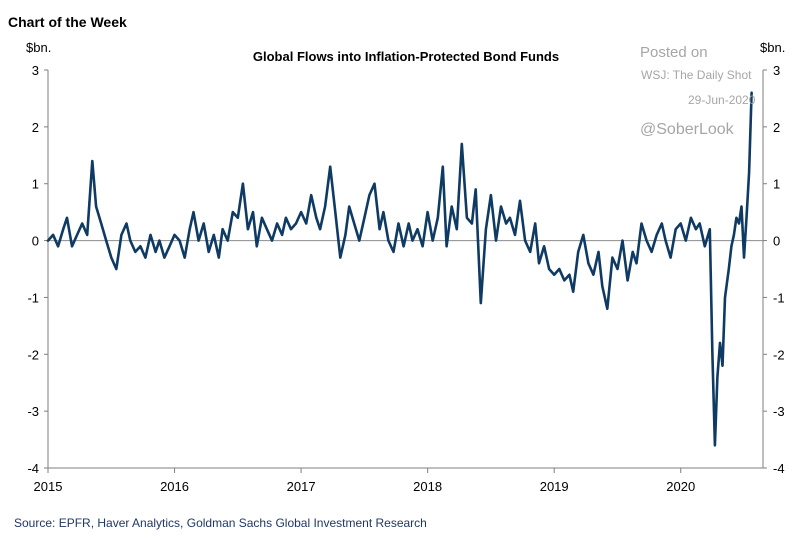  I want to click on x-tick-label: 2016, so click(174, 486).